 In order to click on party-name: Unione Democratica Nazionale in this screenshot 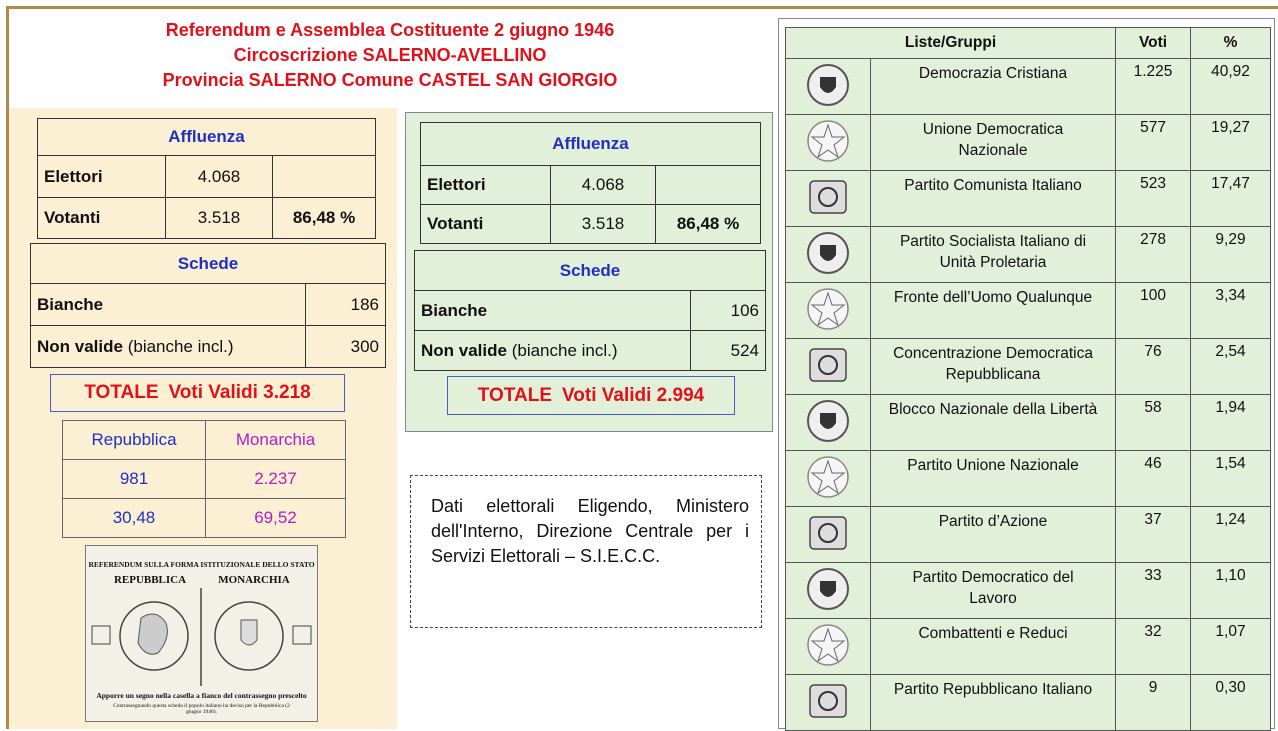, I will do `click(993, 140)`.